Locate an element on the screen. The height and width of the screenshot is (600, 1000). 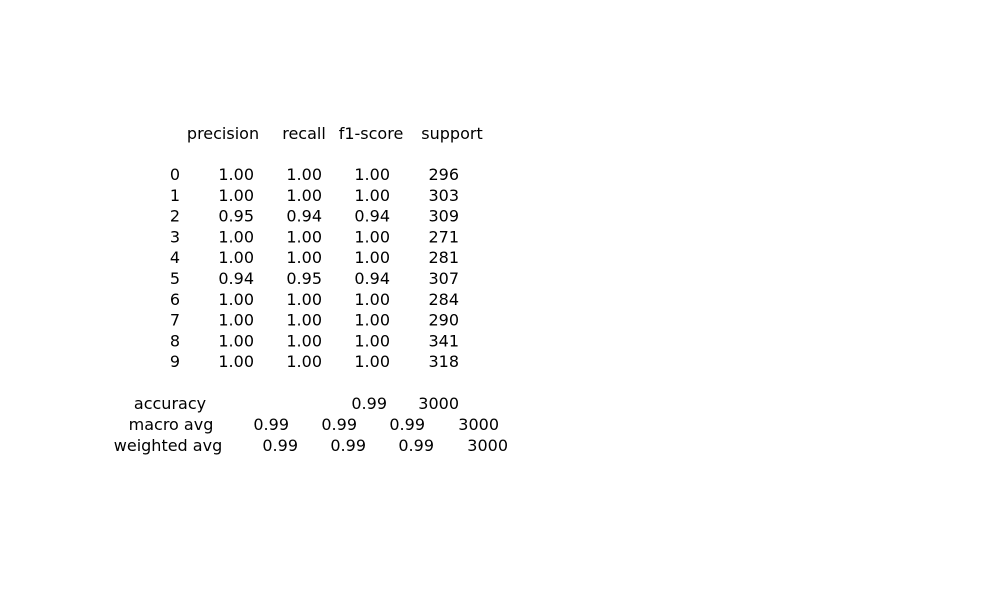
cell-class-2-precision: 0.95 is located at coordinates (236, 216).